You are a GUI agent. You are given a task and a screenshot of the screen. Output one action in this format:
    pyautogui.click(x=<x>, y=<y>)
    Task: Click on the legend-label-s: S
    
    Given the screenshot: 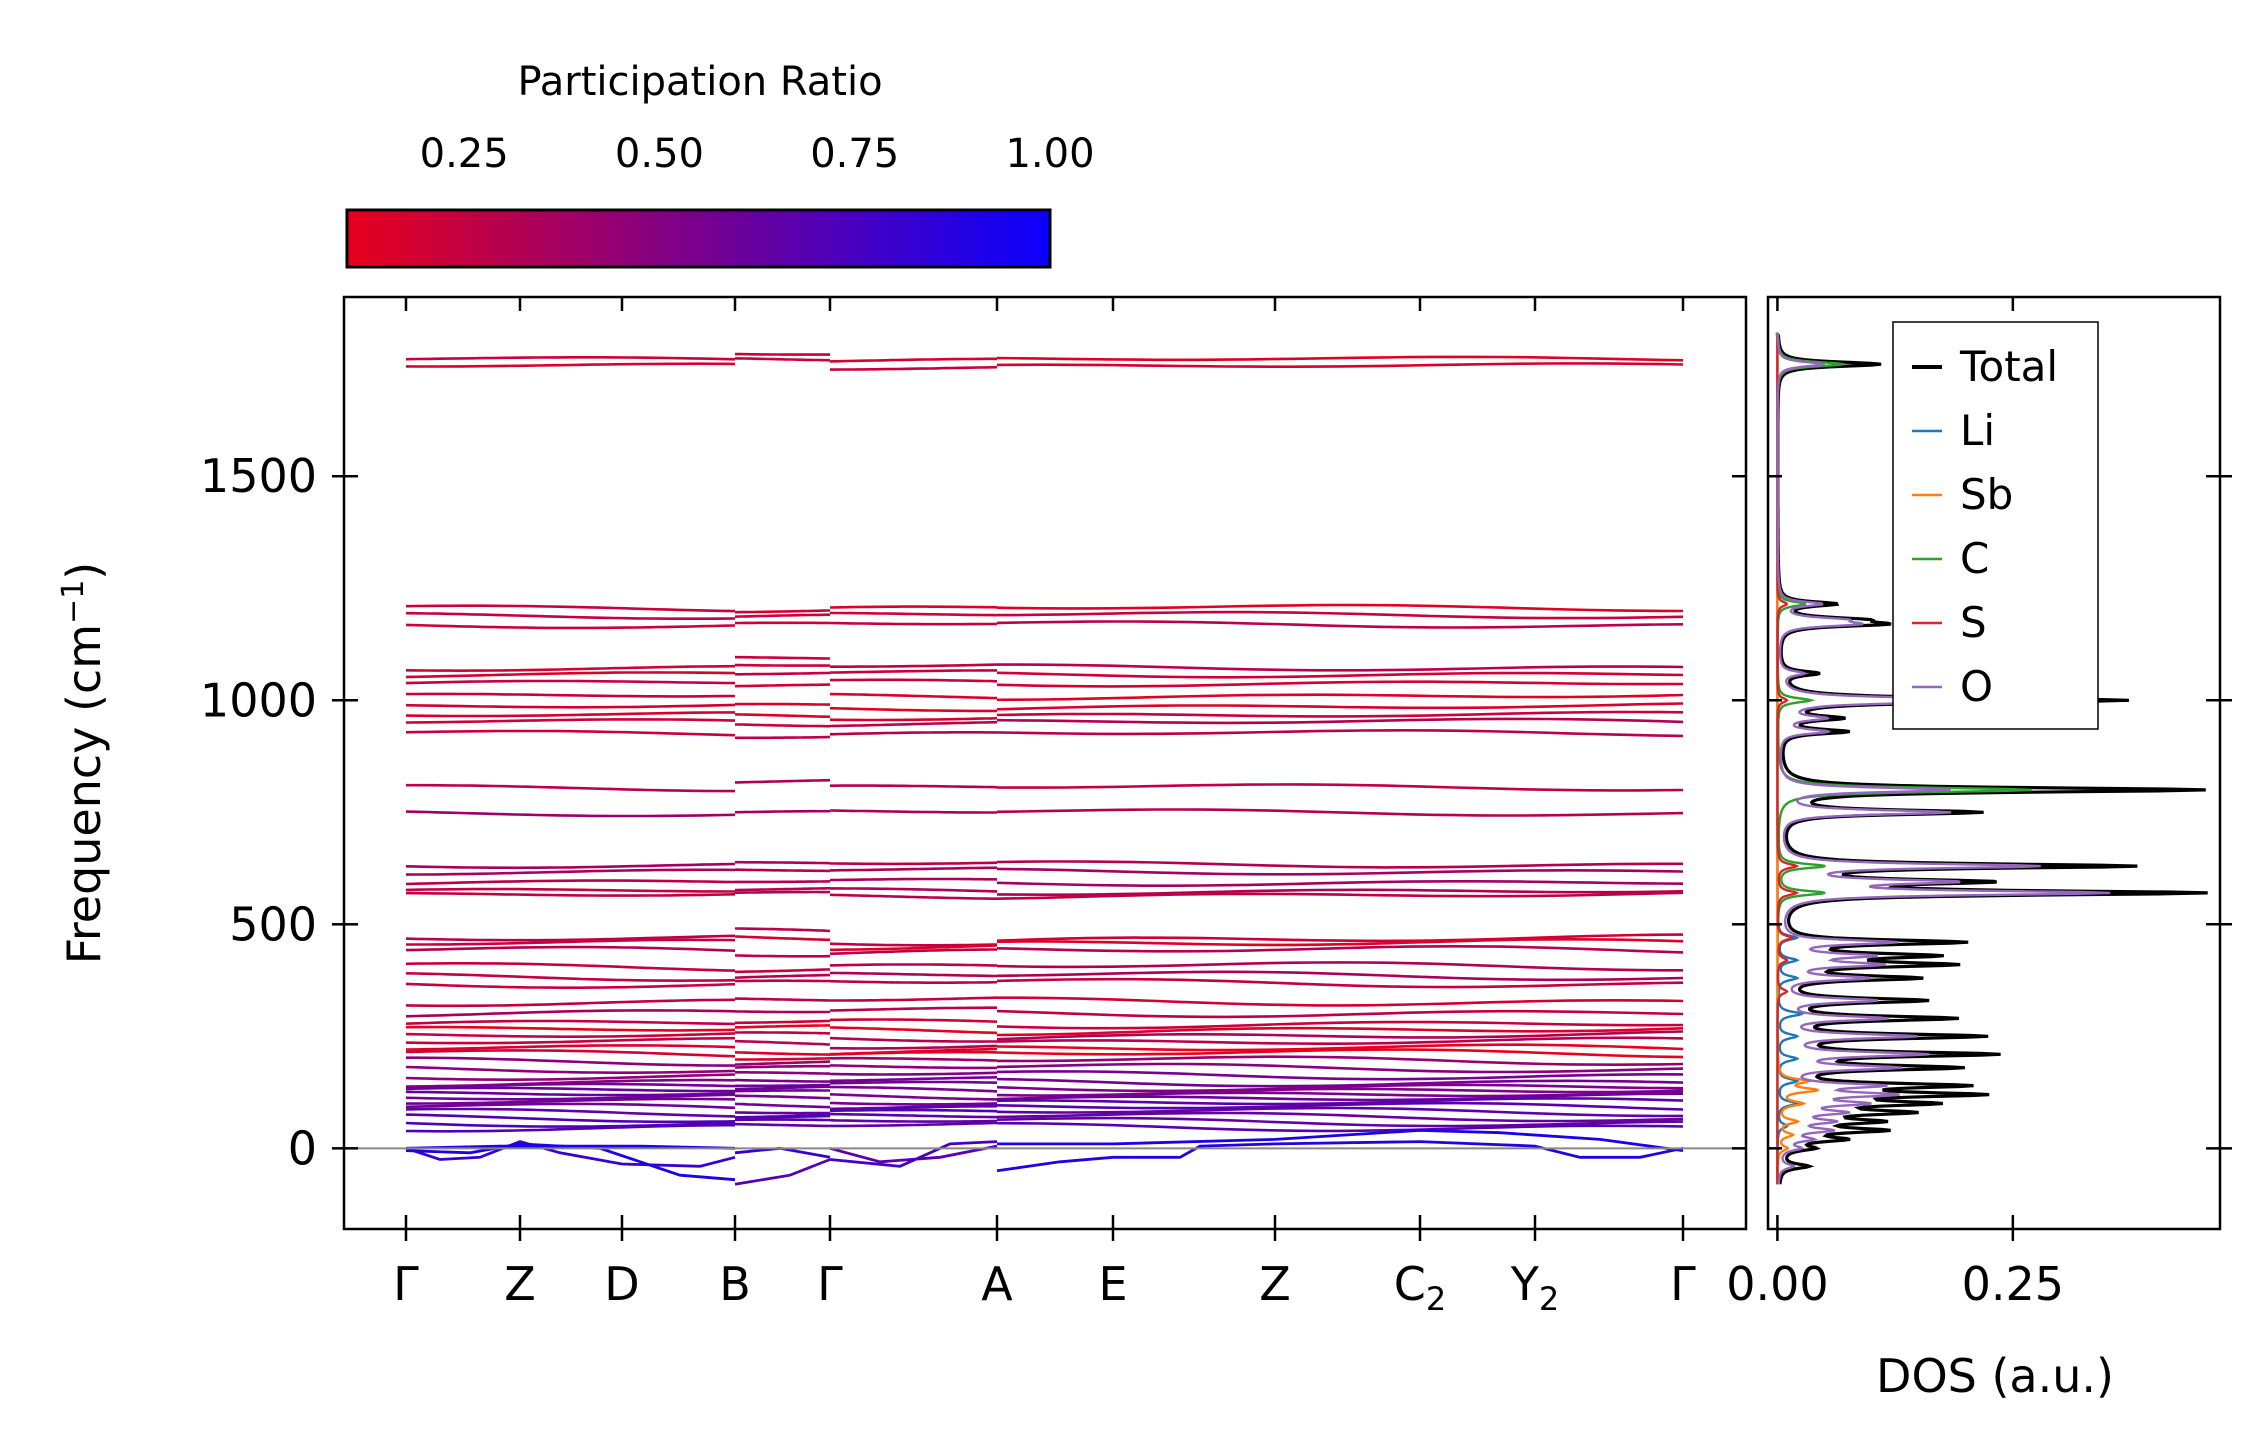 What is the action you would take?
    pyautogui.click(x=1973, y=622)
    